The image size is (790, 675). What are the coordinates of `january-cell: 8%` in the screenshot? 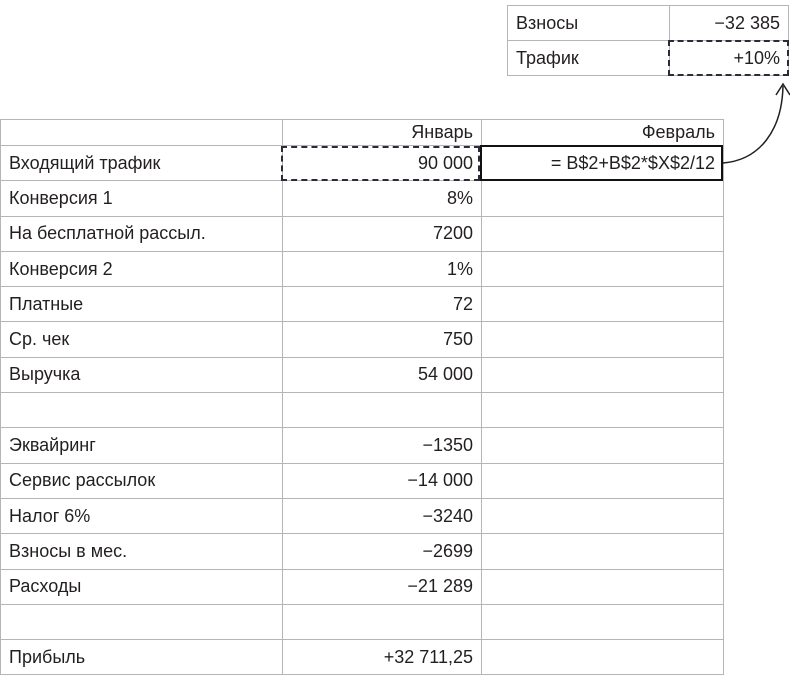 It's located at (382, 198).